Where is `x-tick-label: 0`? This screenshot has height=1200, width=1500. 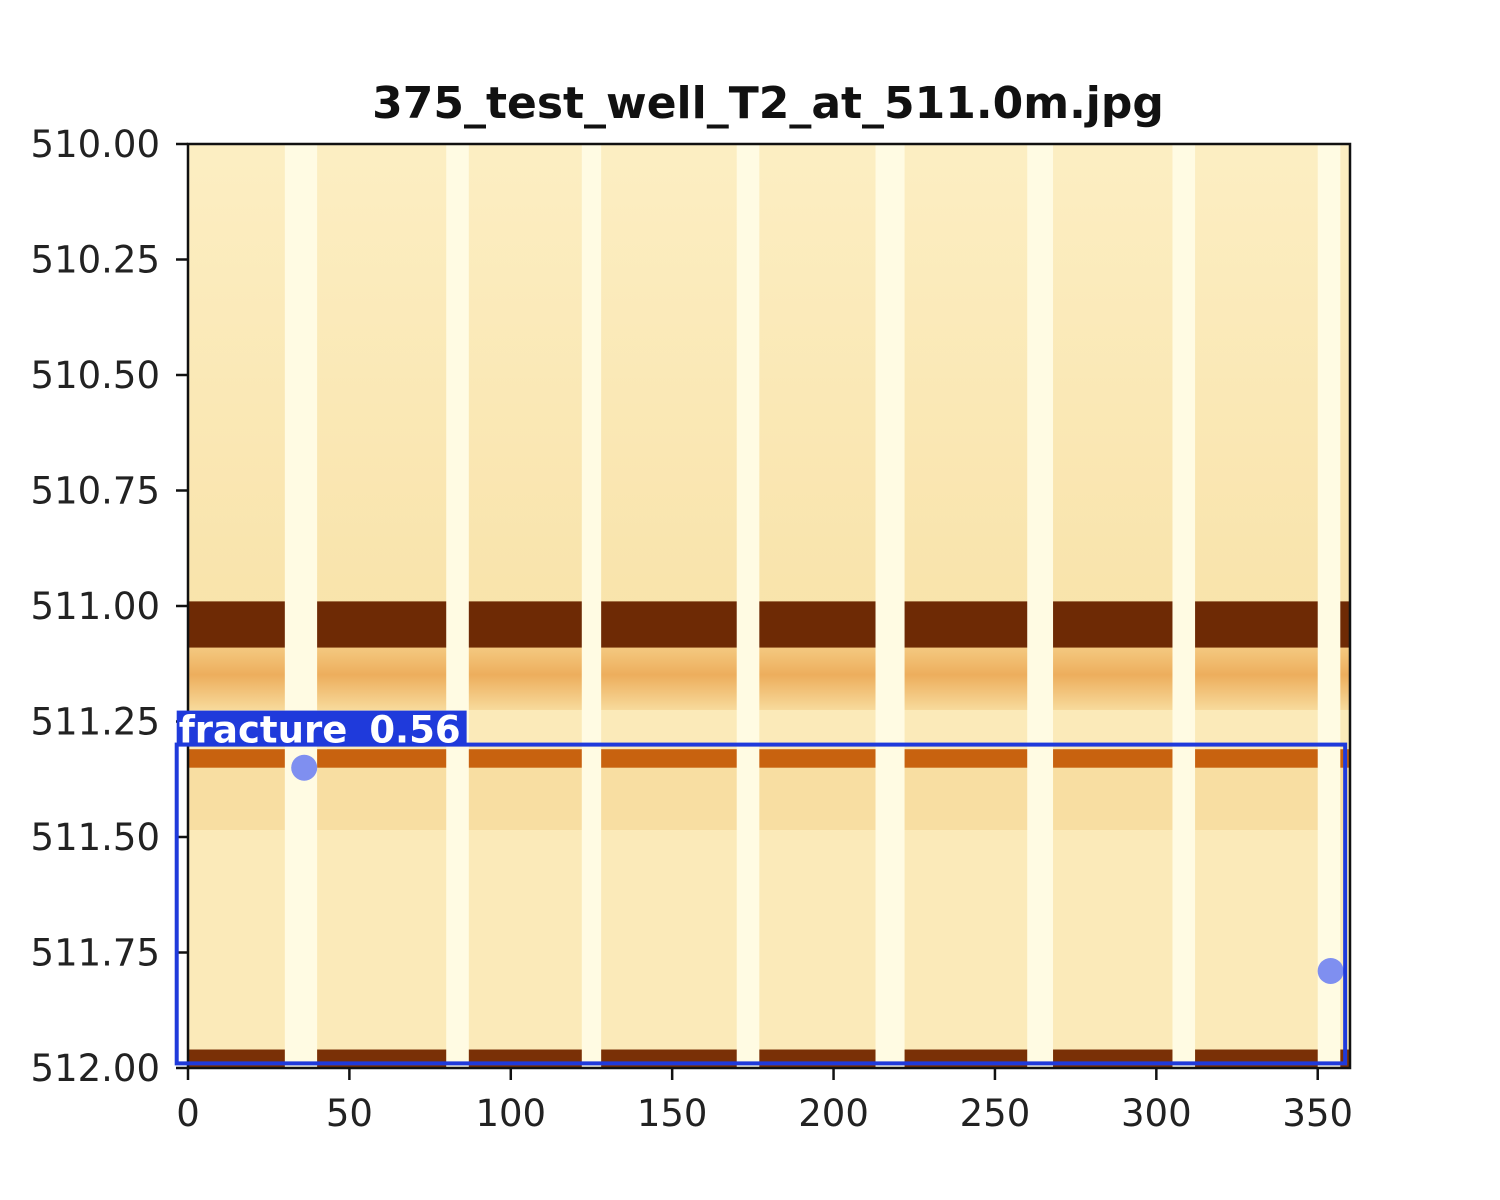 x-tick-label: 0 is located at coordinates (188, 1113).